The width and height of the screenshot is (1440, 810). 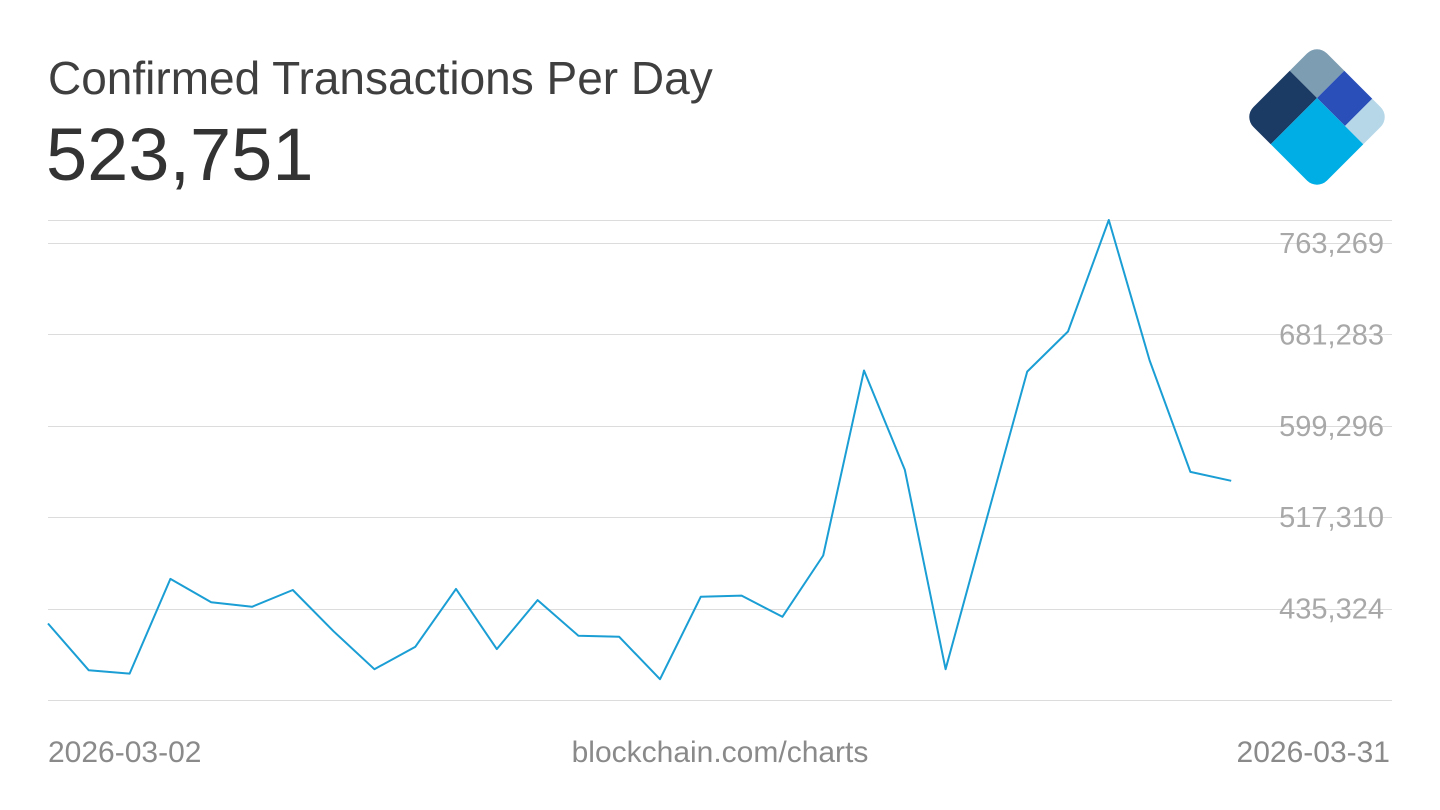 I want to click on y-tick-label: 599,296, so click(x=1331, y=427).